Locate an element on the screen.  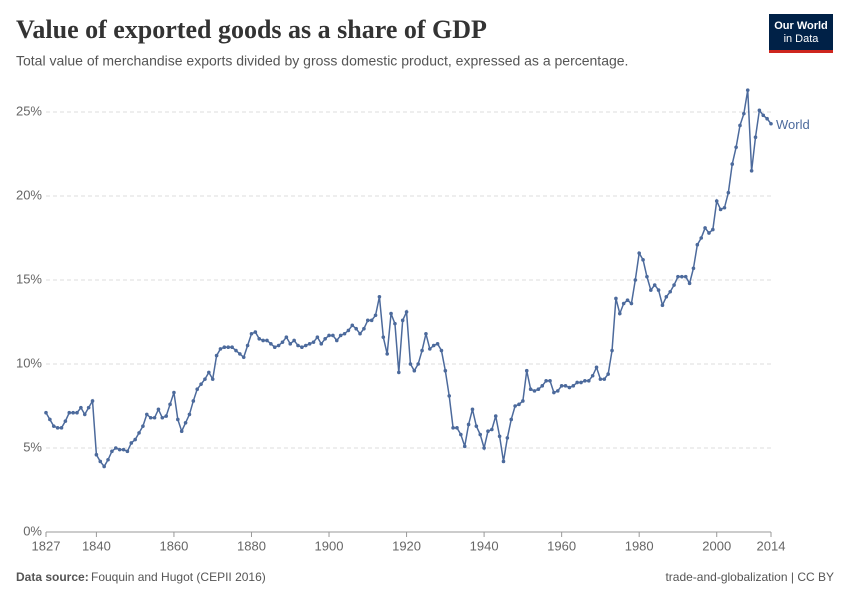
x-tick-label: 1960 is located at coordinates (561, 545).